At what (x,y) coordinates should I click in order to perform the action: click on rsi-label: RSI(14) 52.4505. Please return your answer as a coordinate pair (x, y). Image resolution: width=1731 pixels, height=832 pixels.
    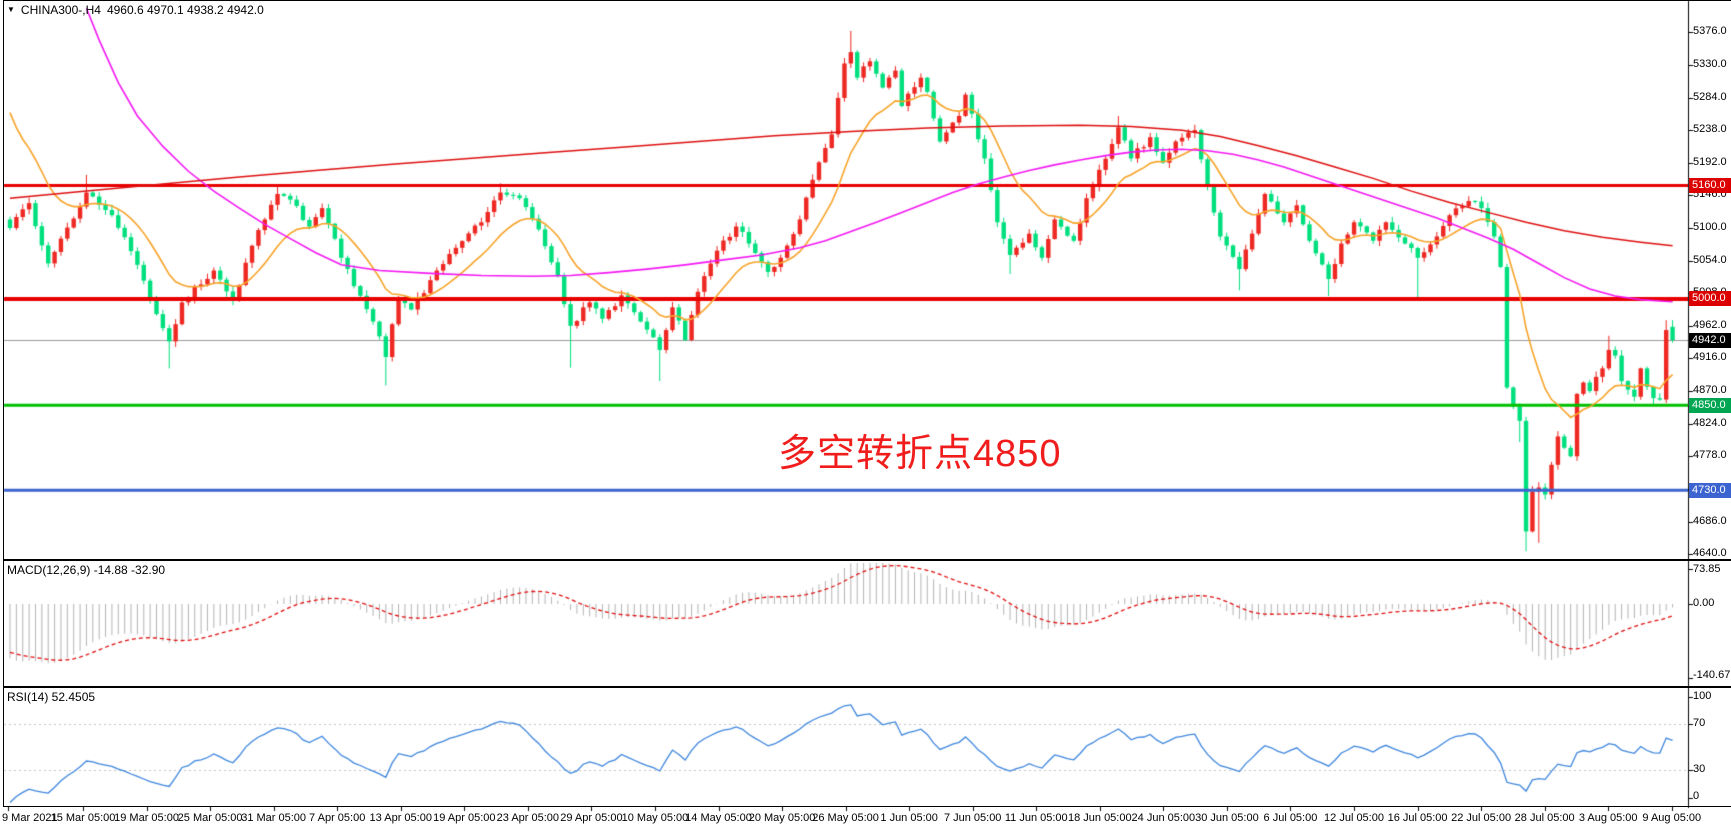
    Looking at the image, I should click on (51, 697).